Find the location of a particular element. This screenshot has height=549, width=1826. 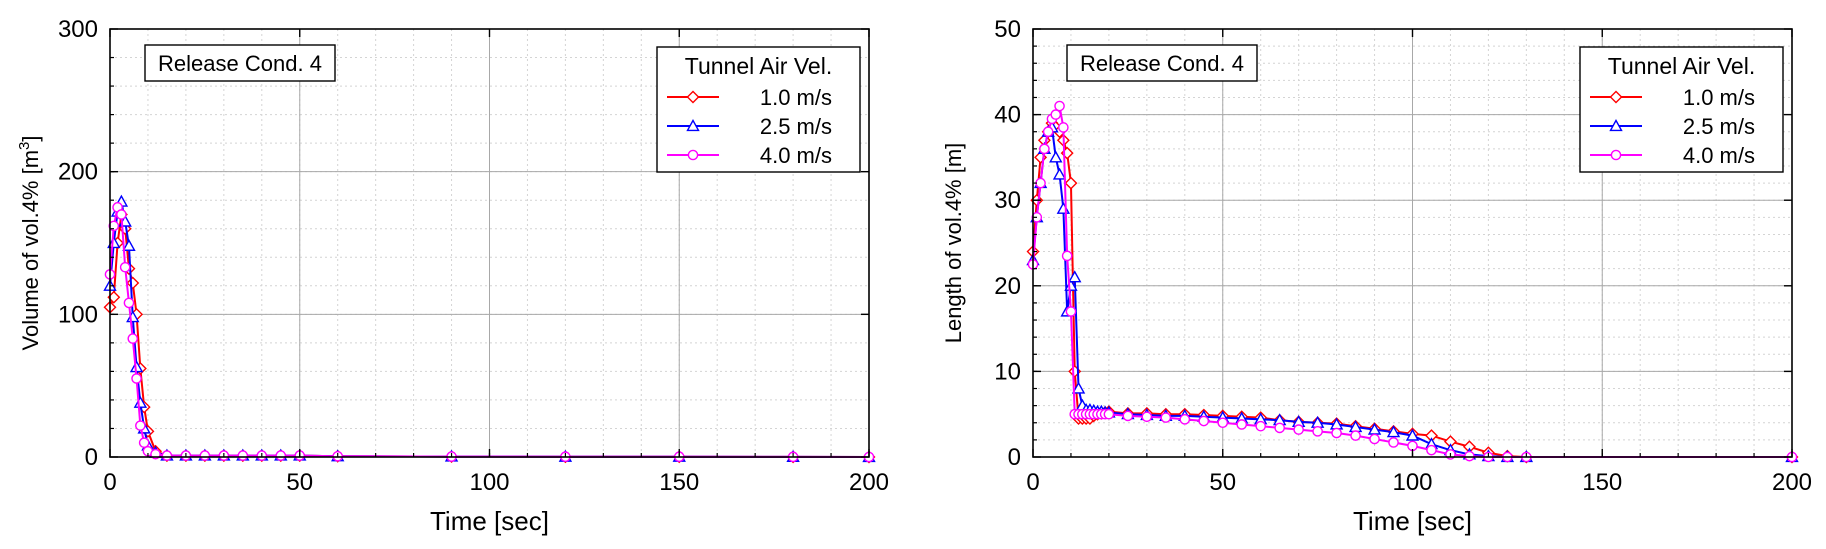

y-tick-label: 40 is located at coordinates (1007, 115).